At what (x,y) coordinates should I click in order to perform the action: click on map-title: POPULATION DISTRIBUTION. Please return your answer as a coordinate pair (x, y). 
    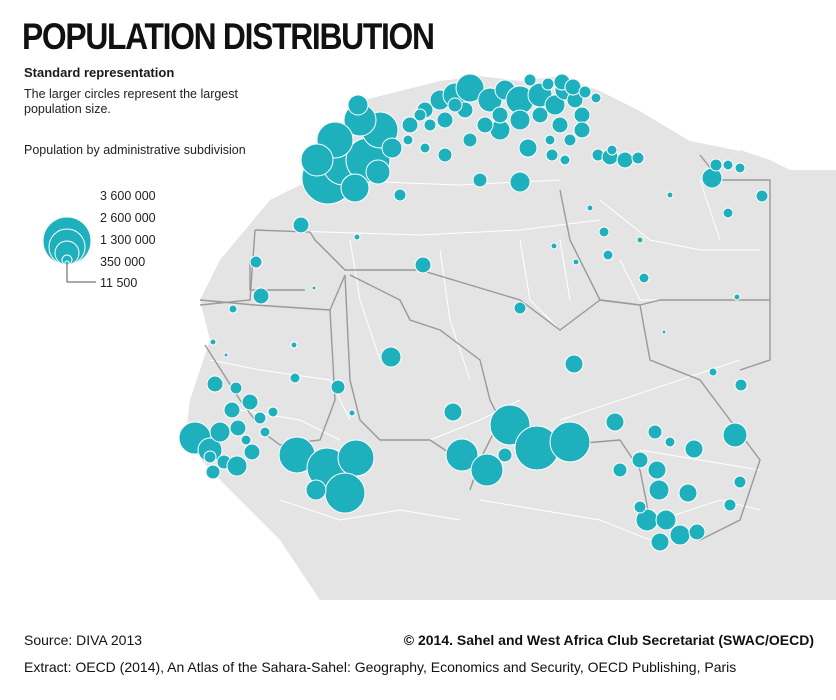
    Looking at the image, I should click on (228, 36).